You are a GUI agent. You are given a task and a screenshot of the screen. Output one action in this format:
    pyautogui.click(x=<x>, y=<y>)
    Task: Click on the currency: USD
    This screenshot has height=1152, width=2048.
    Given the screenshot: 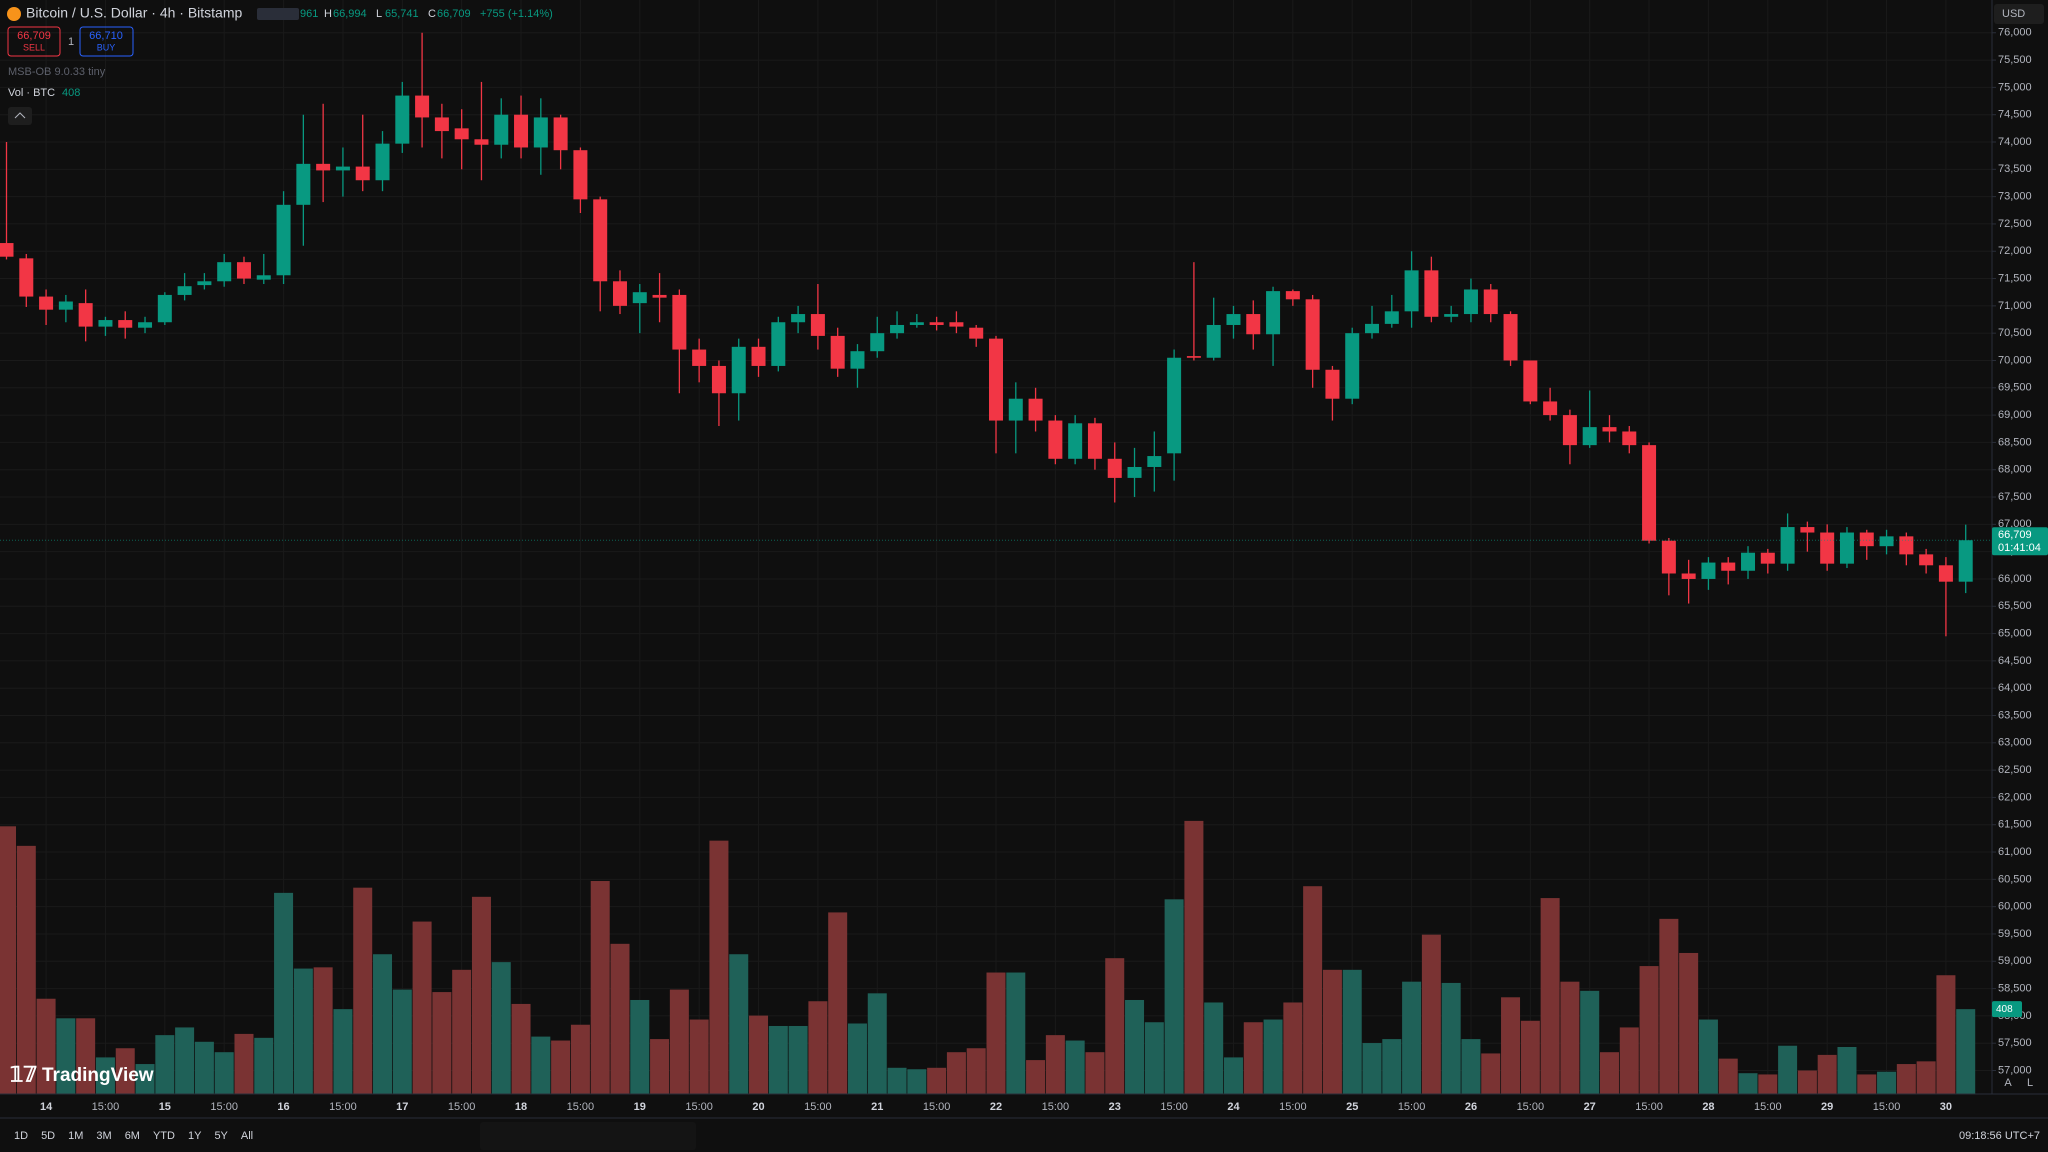 What is the action you would take?
    pyautogui.click(x=2013, y=14)
    